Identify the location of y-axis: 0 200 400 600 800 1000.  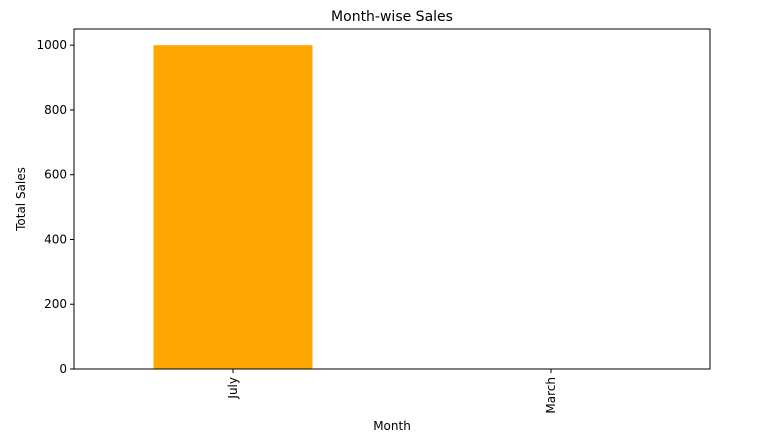
(55, 207).